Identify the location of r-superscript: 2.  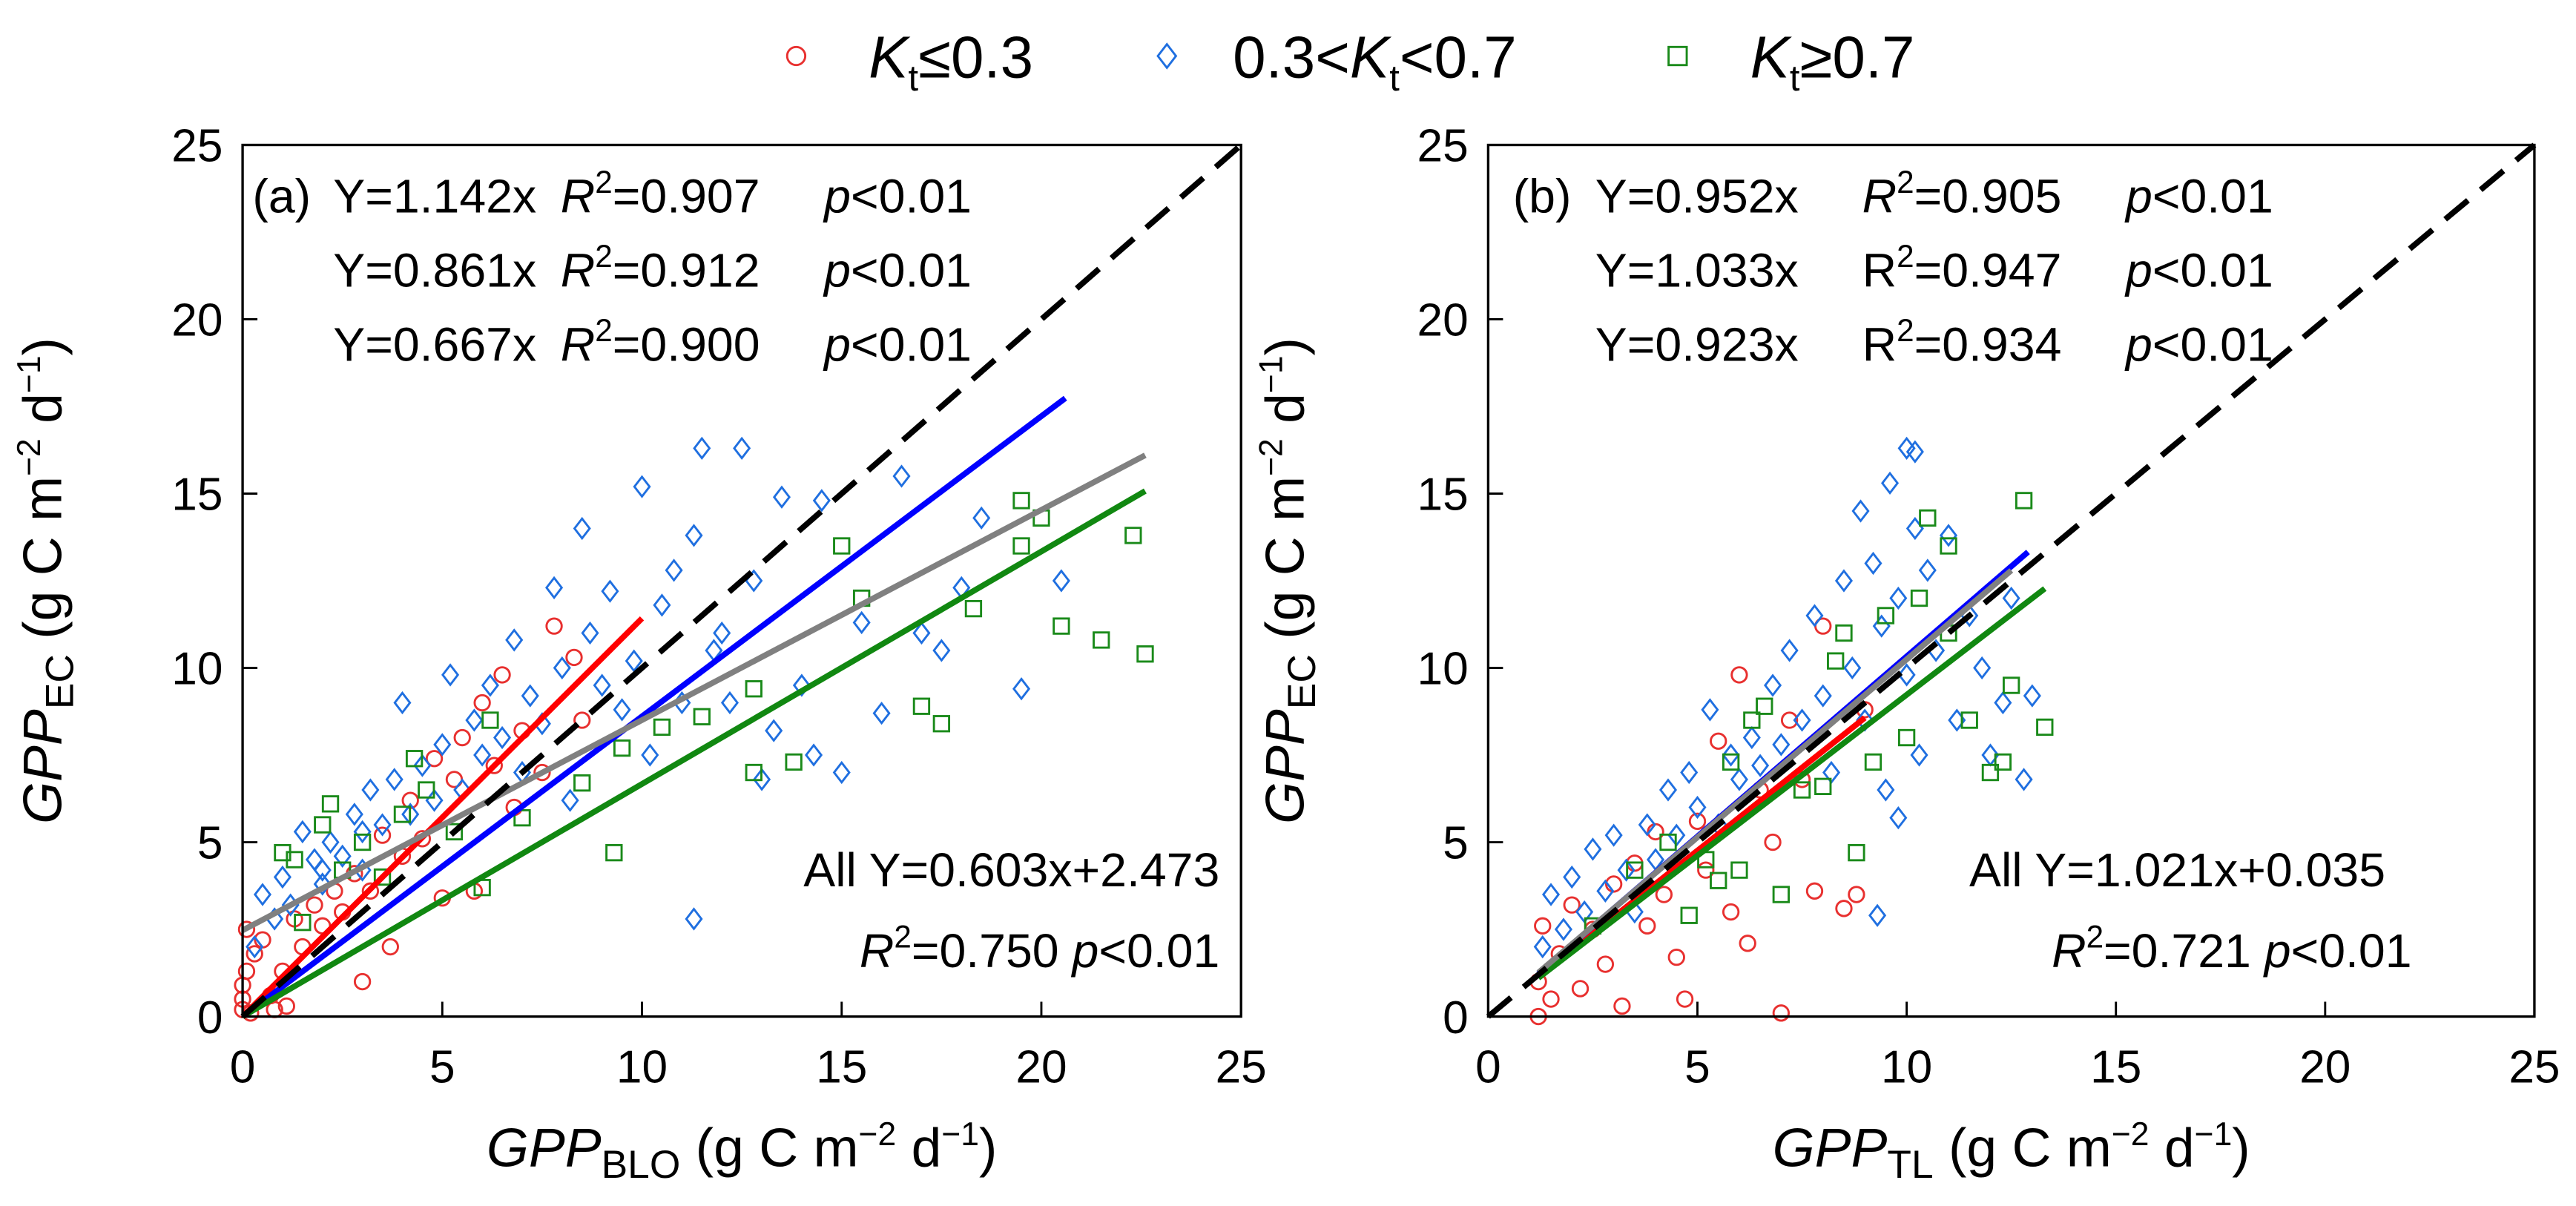
(1906, 256).